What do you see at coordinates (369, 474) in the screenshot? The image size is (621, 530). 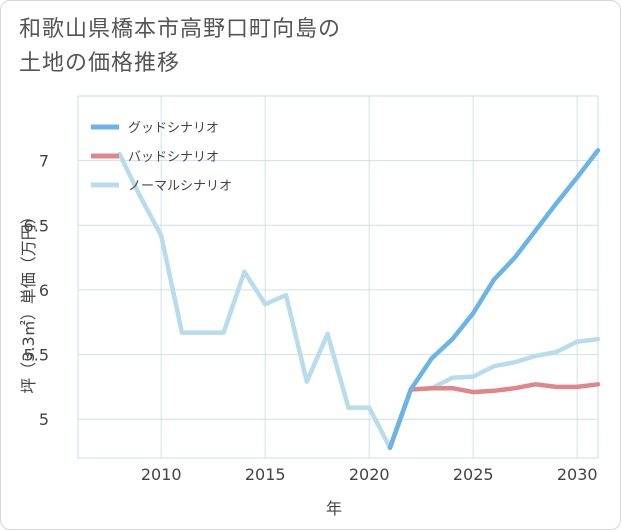 I see `x-tick-label: 2020` at bounding box center [369, 474].